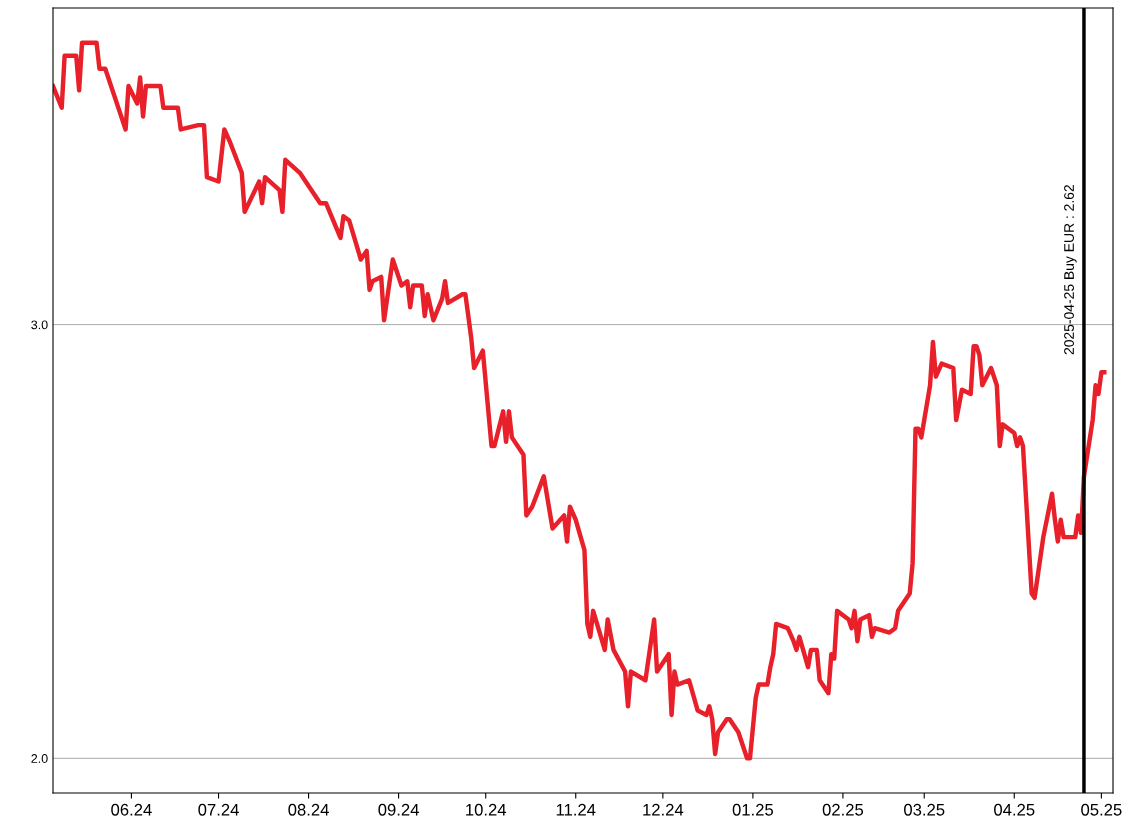 The image size is (1128, 836). Describe the element at coordinates (753, 809) in the screenshot. I see `x-tick-label: 01.25` at that location.